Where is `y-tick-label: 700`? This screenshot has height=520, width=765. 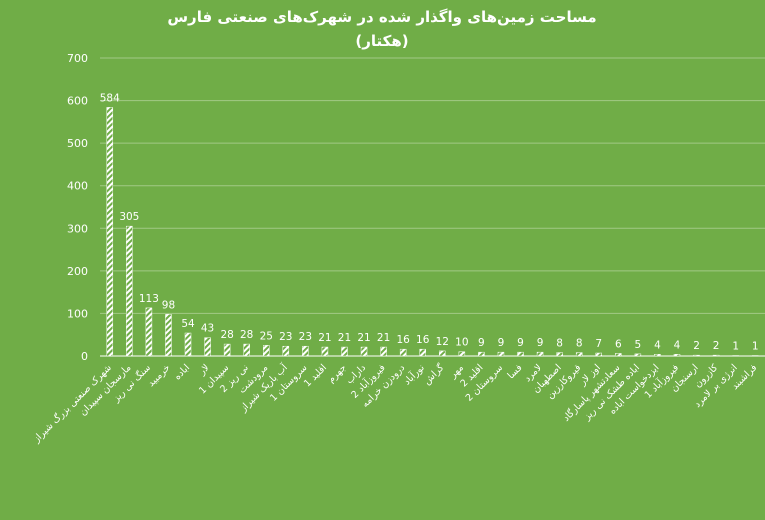 y-tick-label: 700 is located at coordinates (77, 58).